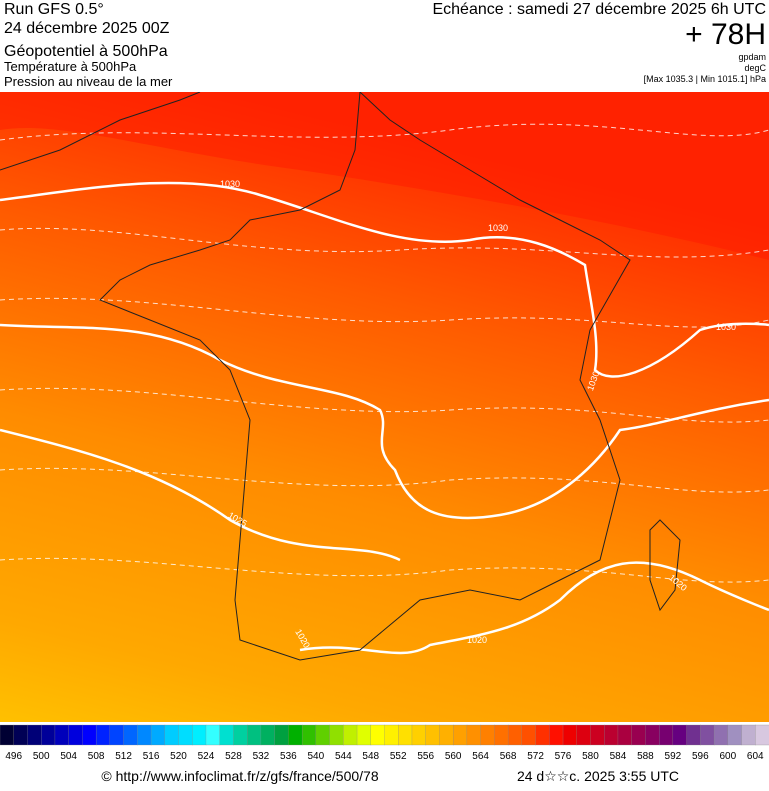 Image resolution: width=769 pixels, height=791 pixels. What do you see at coordinates (343, 756) in the screenshot?
I see `colorbar-label: 544` at bounding box center [343, 756].